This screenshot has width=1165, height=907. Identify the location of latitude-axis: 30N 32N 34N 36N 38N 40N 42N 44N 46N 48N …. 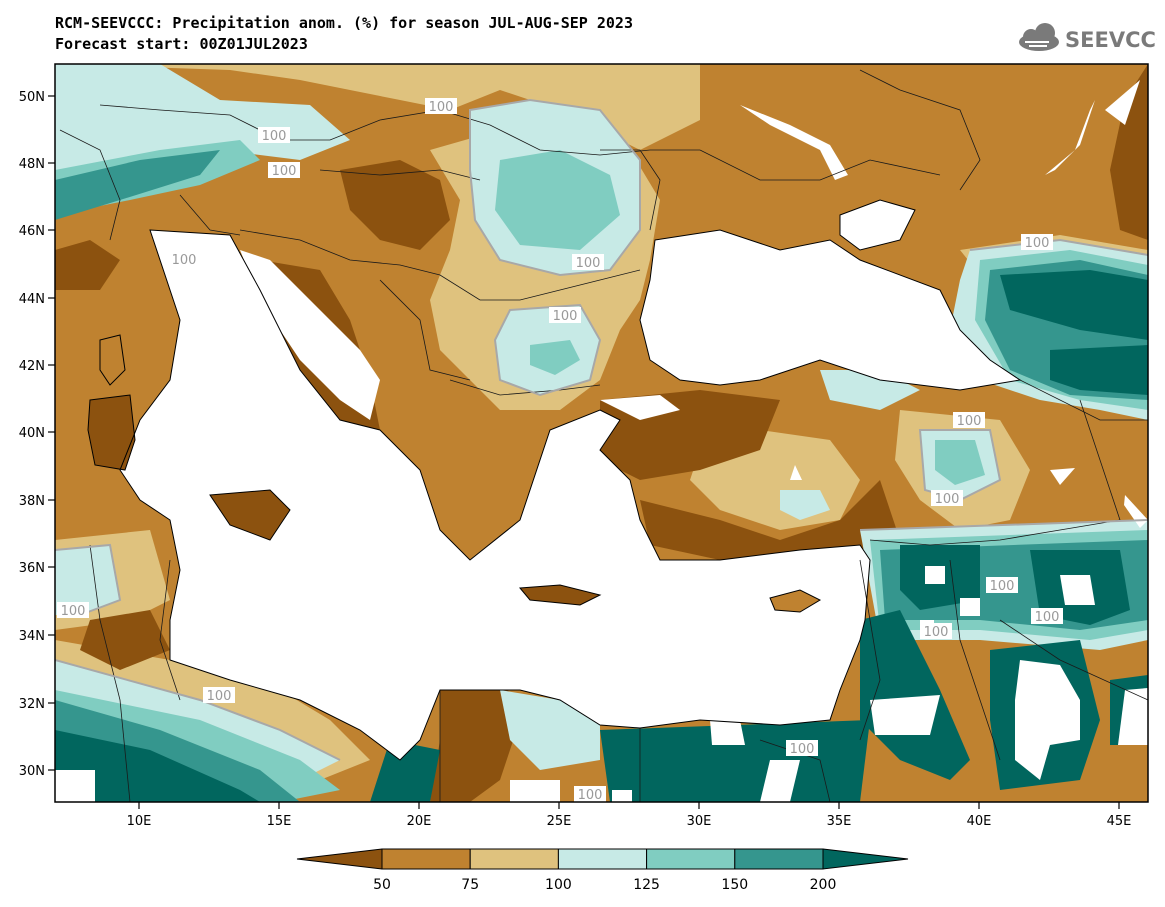
(37, 434).